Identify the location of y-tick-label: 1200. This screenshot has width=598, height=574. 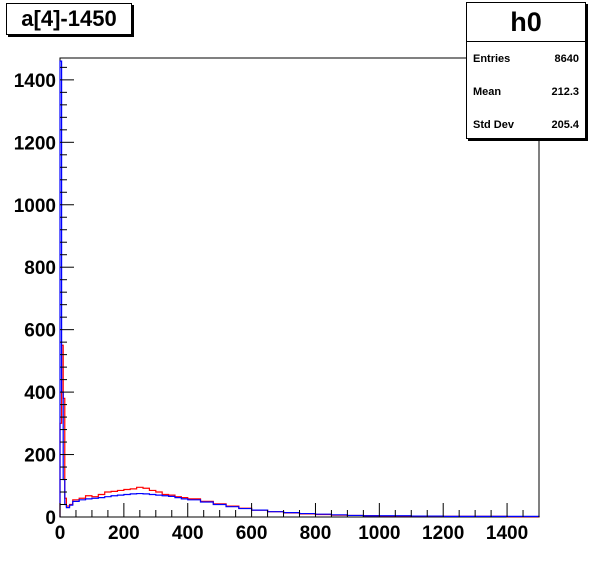
(35, 143).